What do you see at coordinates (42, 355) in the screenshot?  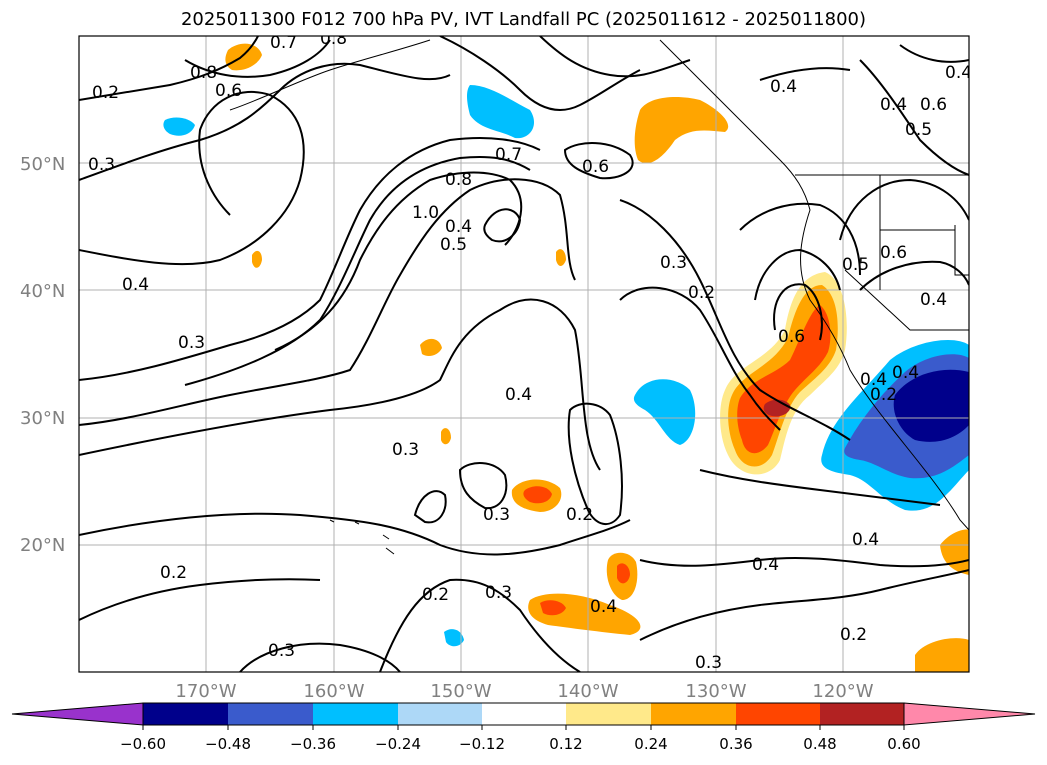 I see `latitude-labels: 50°N 40°N 30°N 20°N` at bounding box center [42, 355].